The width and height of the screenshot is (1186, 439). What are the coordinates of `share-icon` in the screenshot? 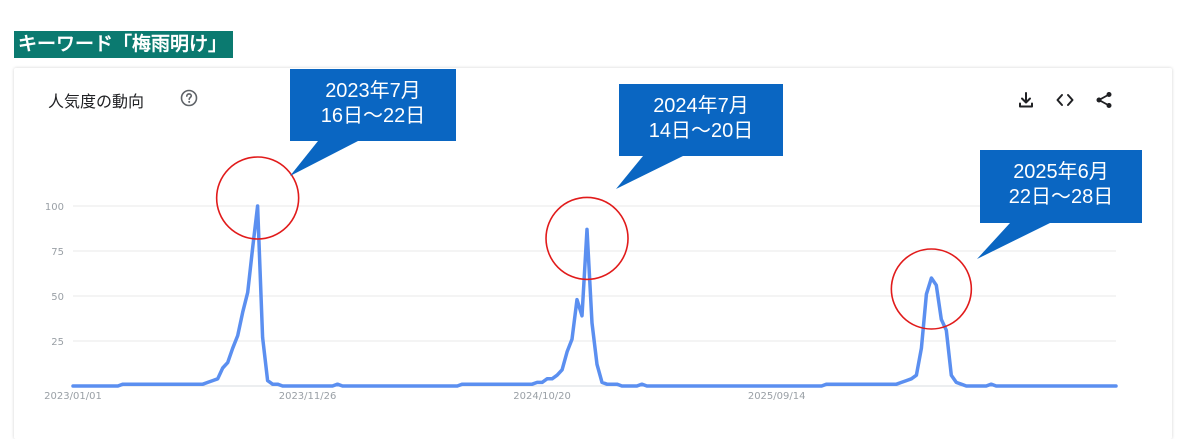 It's located at (1104, 100).